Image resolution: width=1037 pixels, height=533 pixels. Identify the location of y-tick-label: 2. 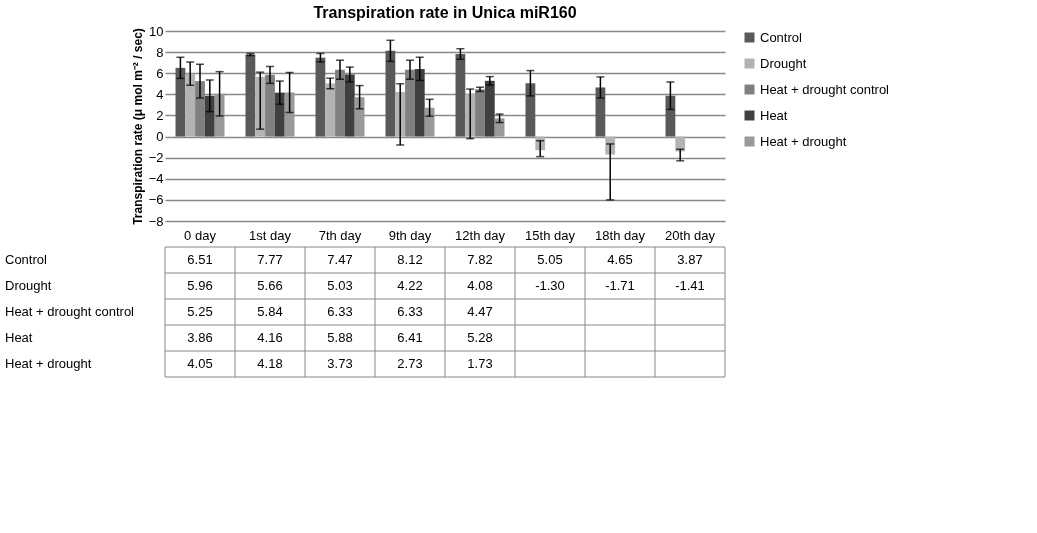
(160, 115).